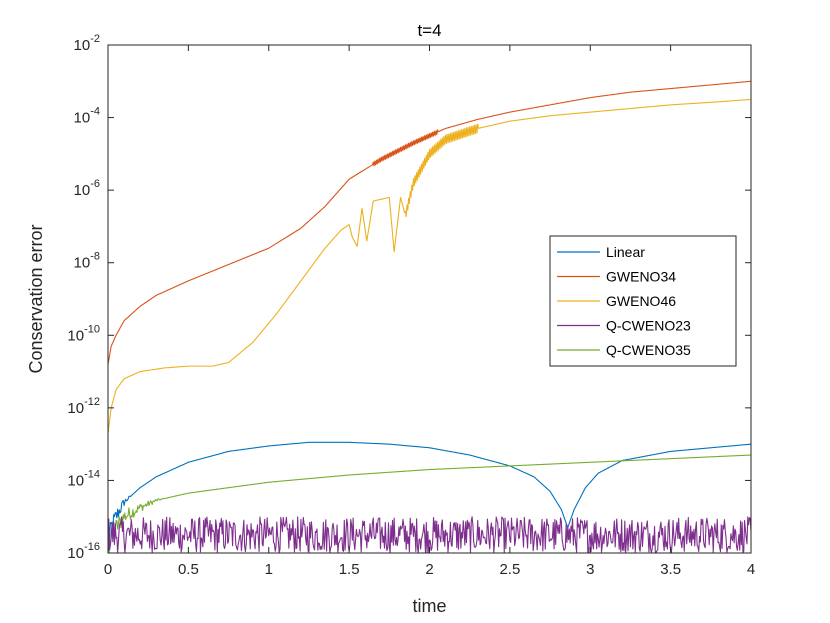  I want to click on y-tick-label: 10⁻⁴, so click(87, 116).